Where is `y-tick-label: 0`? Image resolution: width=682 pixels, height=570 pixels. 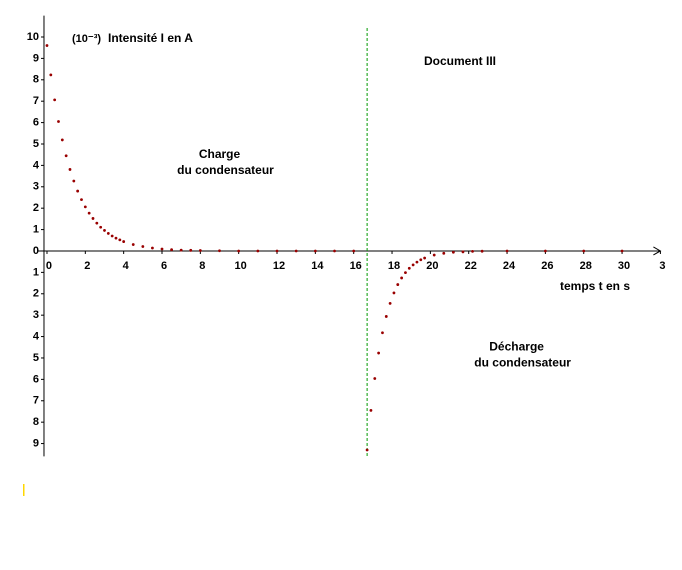
y-tick-label: 0 is located at coordinates (36, 251).